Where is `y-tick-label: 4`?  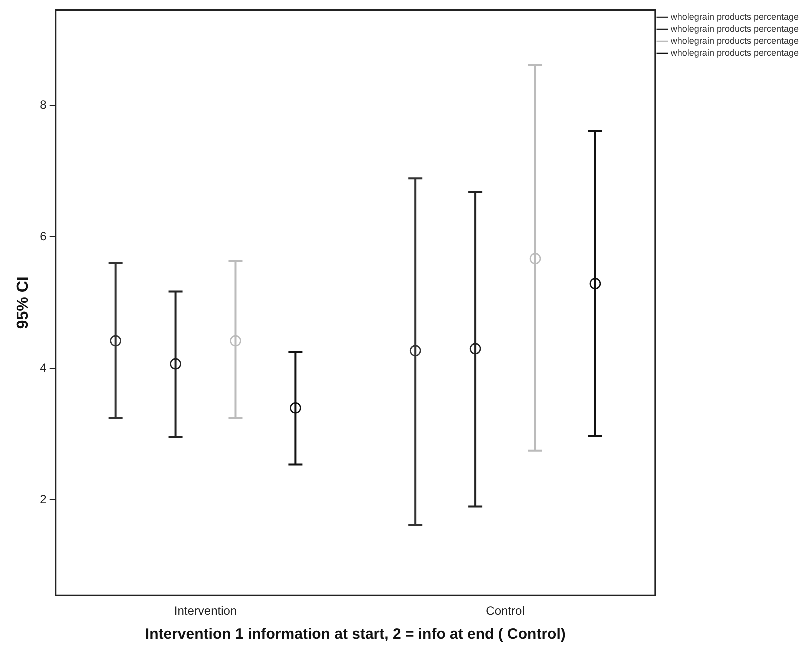 y-tick-label: 4 is located at coordinates (44, 367).